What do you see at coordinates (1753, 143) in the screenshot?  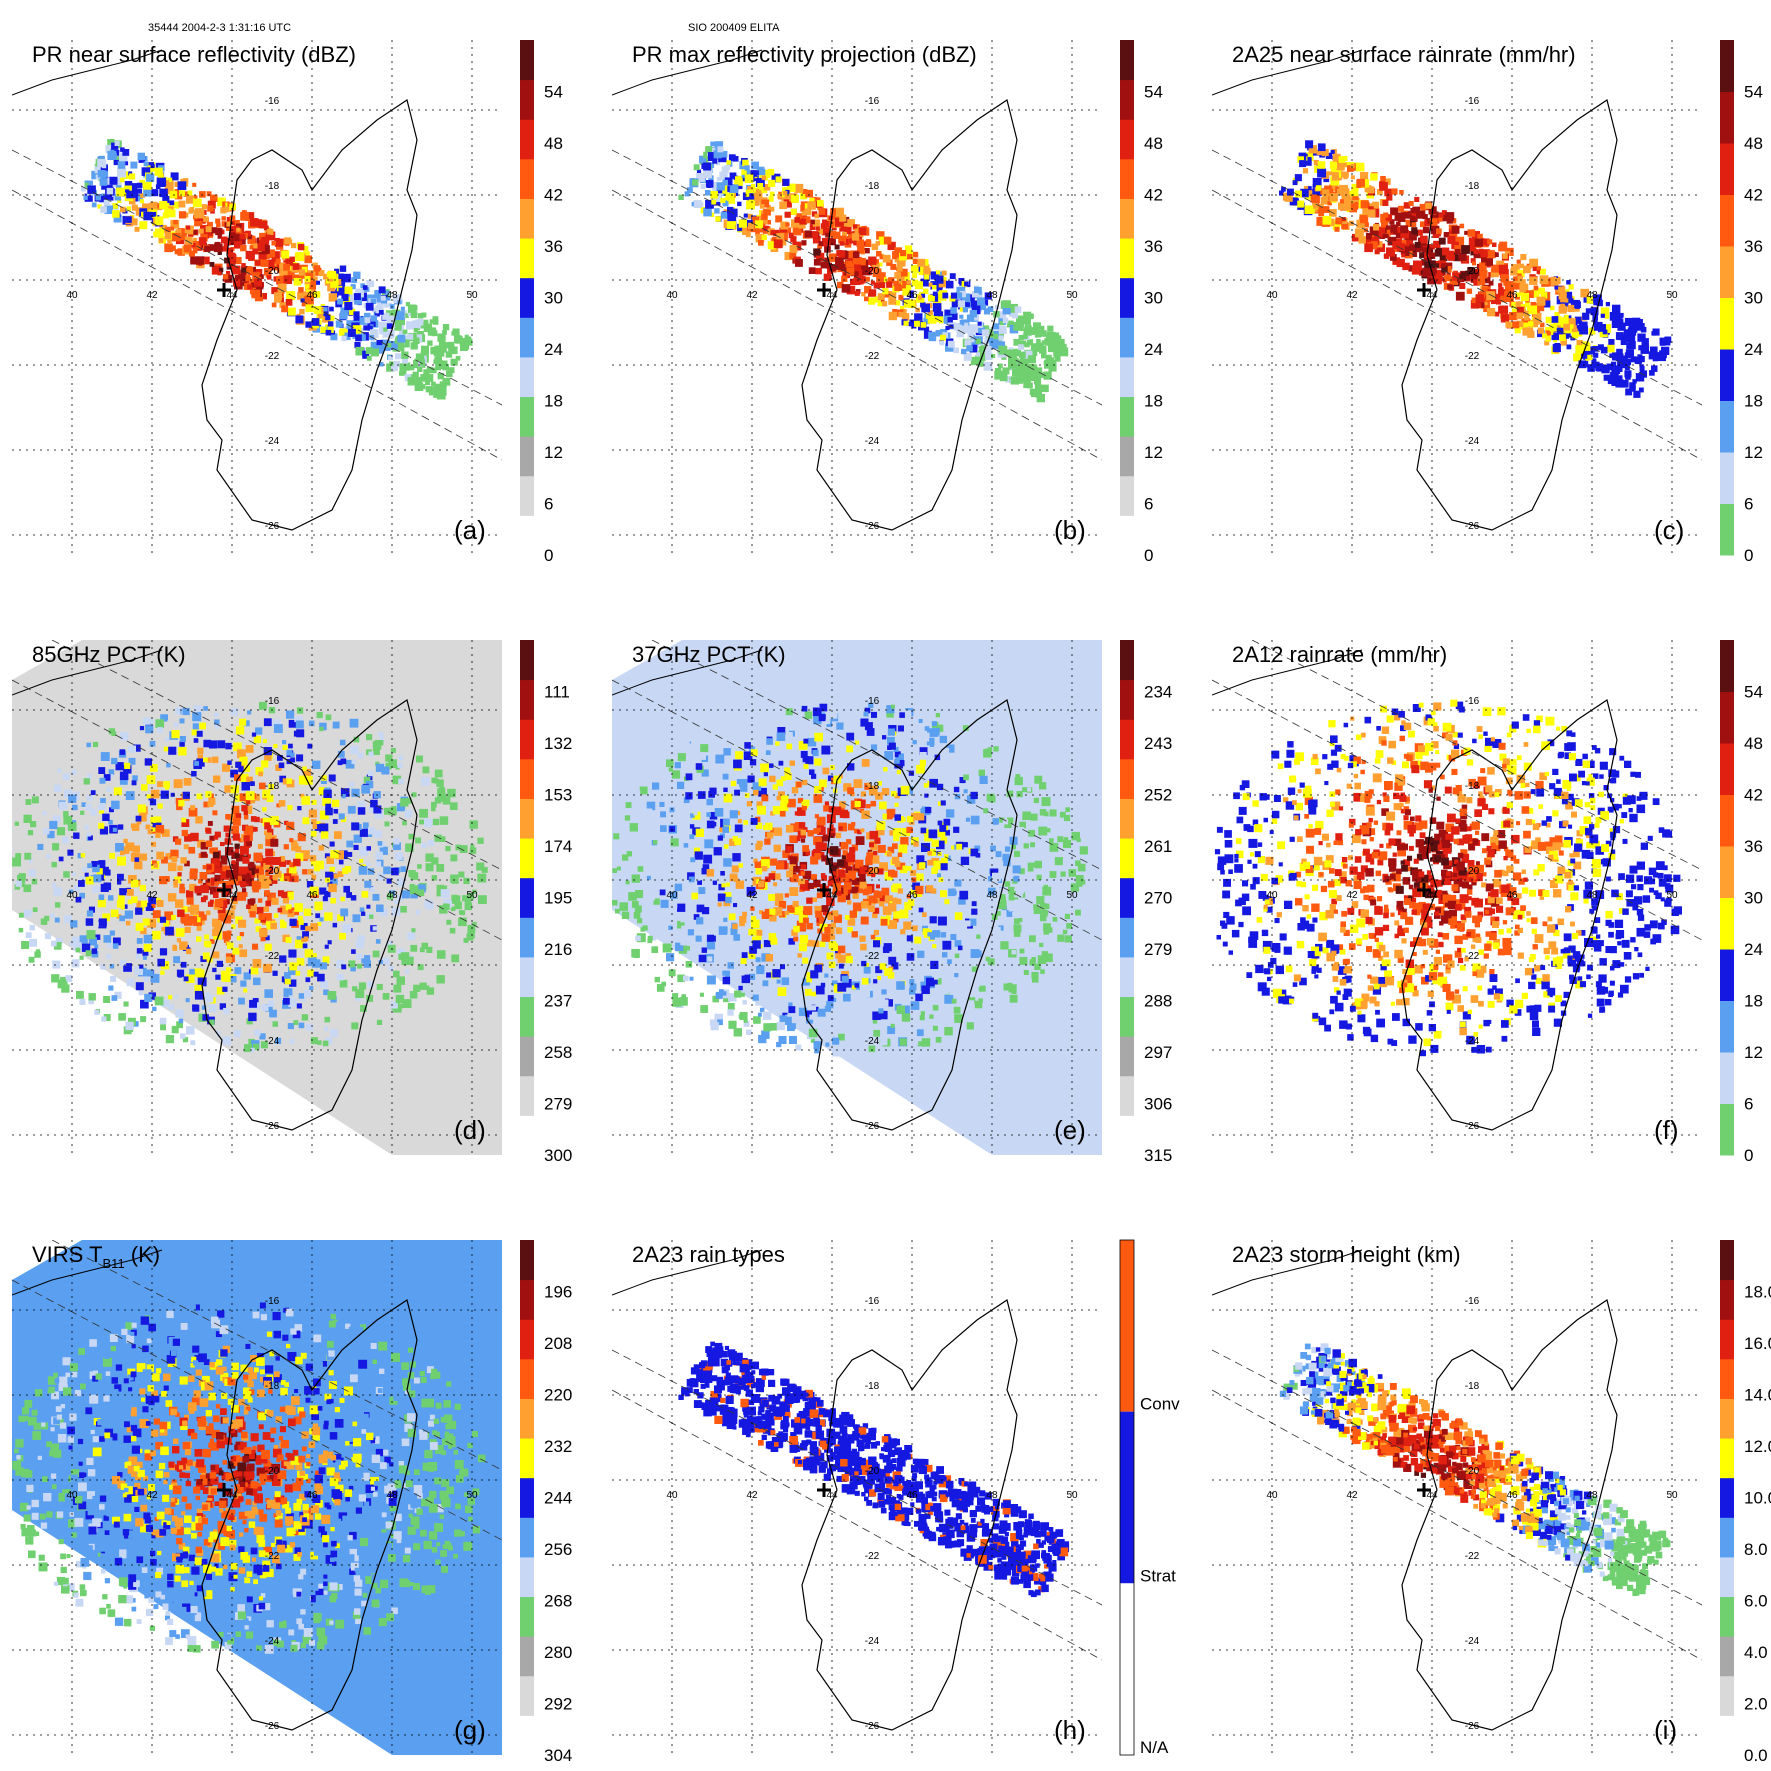 I see `colorbar-label: 48` at bounding box center [1753, 143].